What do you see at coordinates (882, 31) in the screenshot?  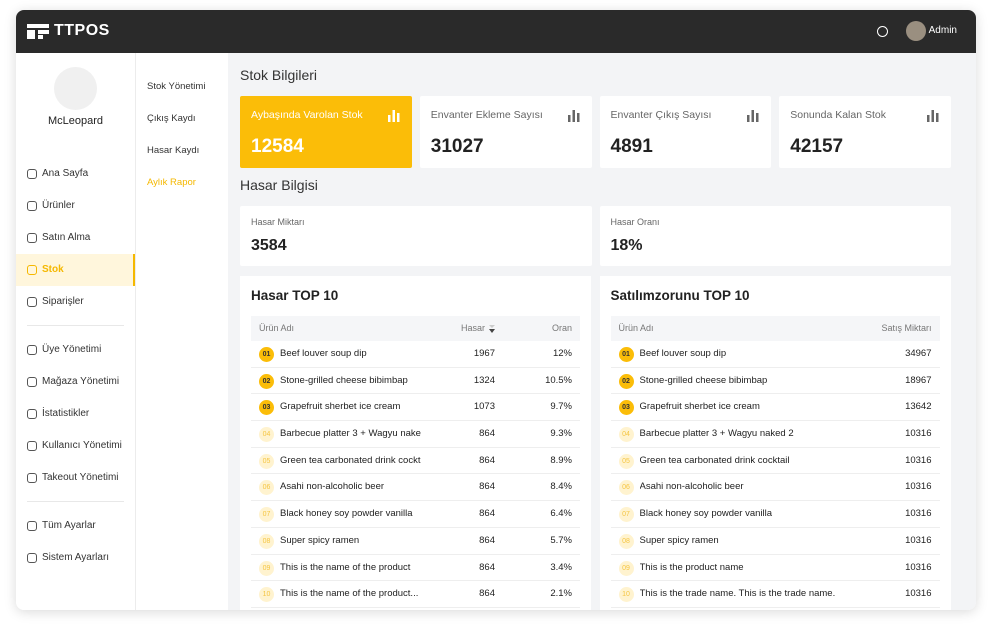 I see `language-icon` at bounding box center [882, 31].